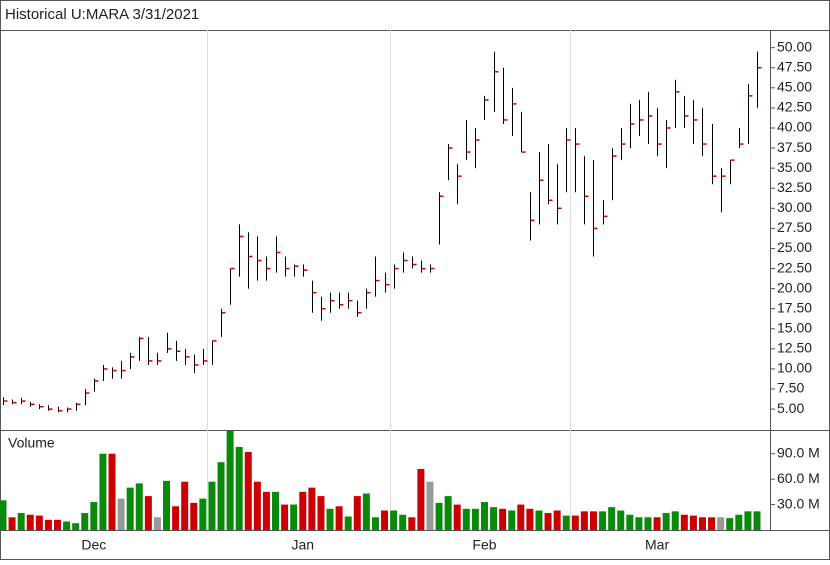 This screenshot has height=565, width=830. Describe the element at coordinates (31, 443) in the screenshot. I see `panel-title: Volume` at that location.